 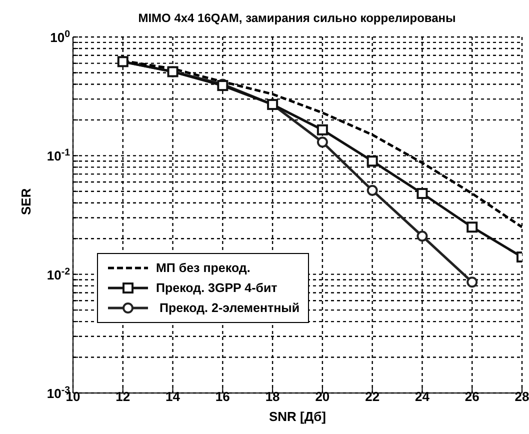 I want to click on legend-label: Прекод. 2-элементный, so click(x=229, y=308).